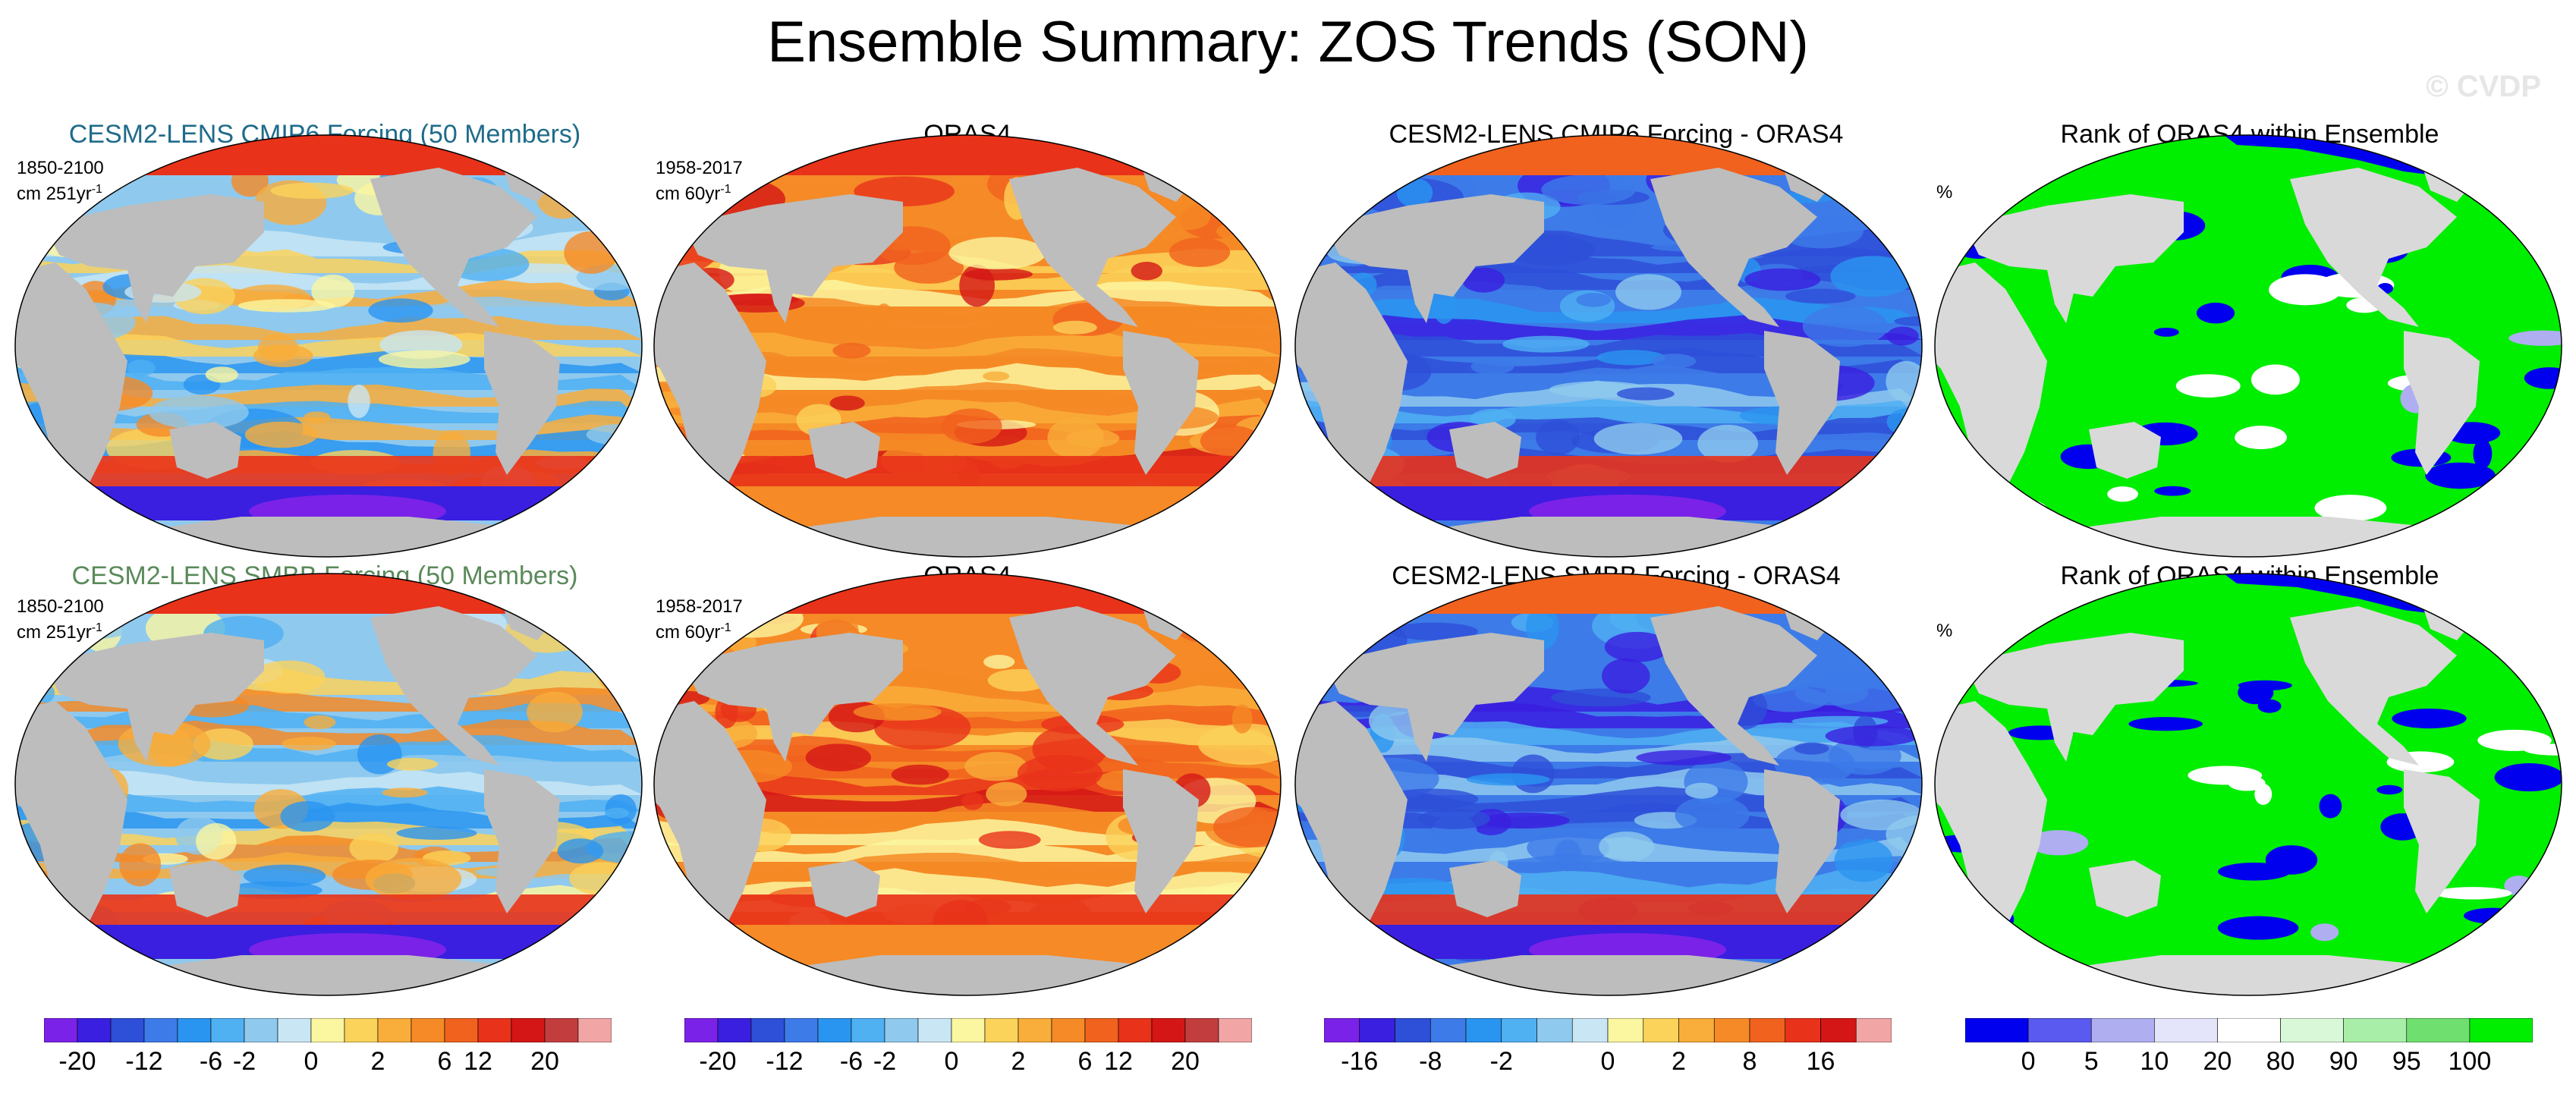 The height and width of the screenshot is (1094, 2576). I want to click on units-label: cm 60yr-1, so click(693, 193).